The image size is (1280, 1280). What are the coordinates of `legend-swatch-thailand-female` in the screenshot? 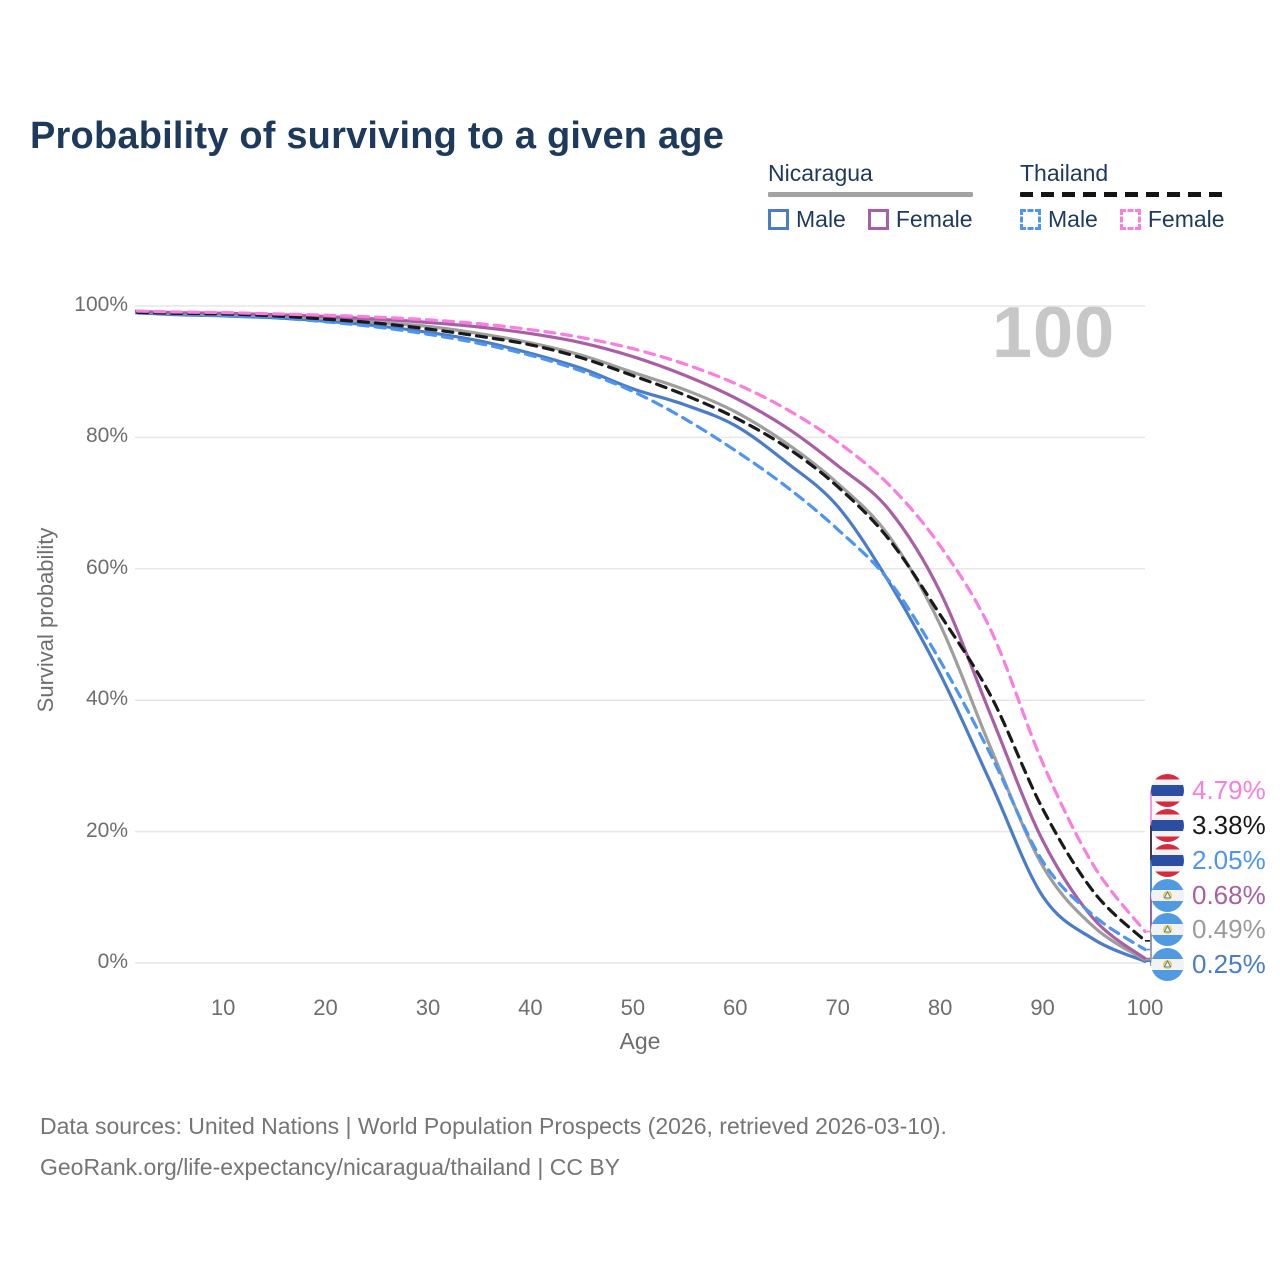 It's located at (1130, 219).